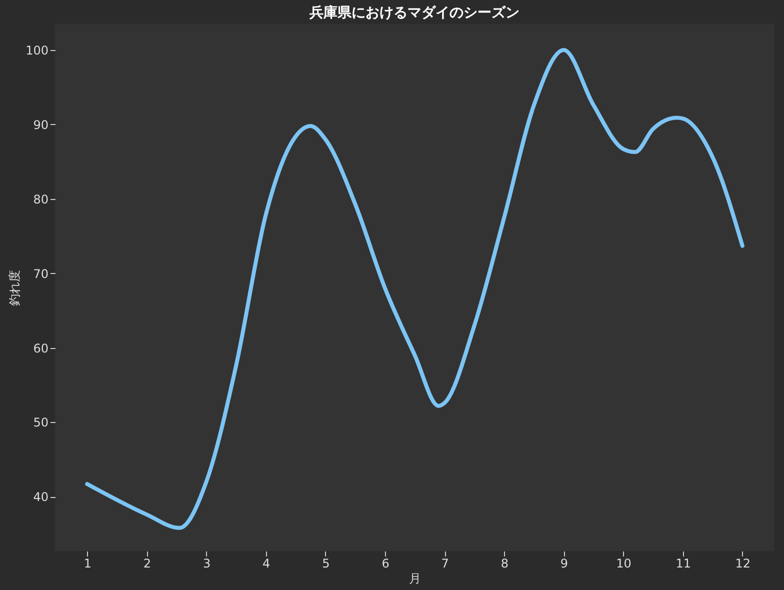  What do you see at coordinates (326, 563) in the screenshot?
I see `x-tick-label: 5` at bounding box center [326, 563].